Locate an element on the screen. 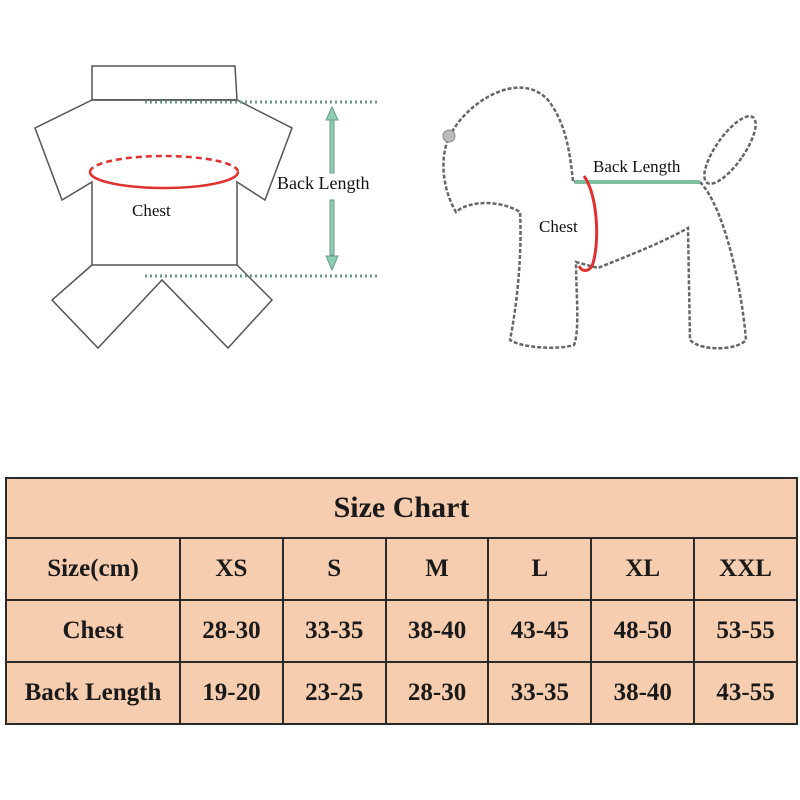 This screenshot has height=800, width=800. row-label: Chest is located at coordinates (93, 631).